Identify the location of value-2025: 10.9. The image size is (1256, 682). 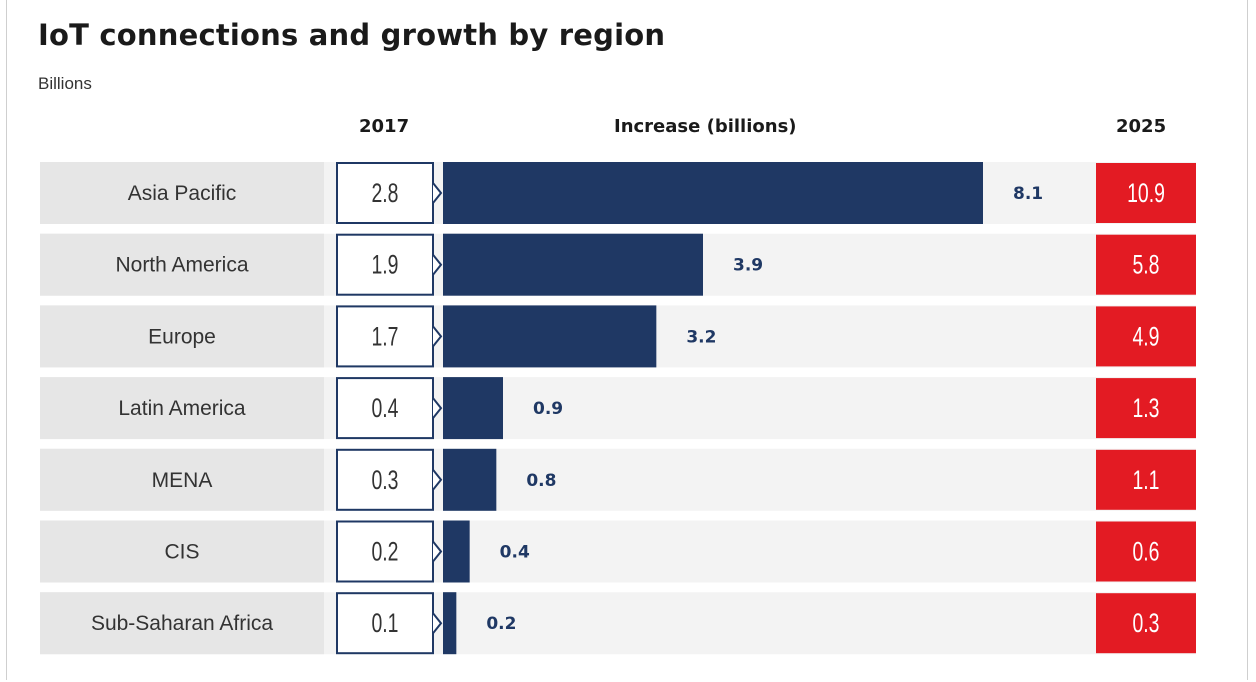
(1146, 193).